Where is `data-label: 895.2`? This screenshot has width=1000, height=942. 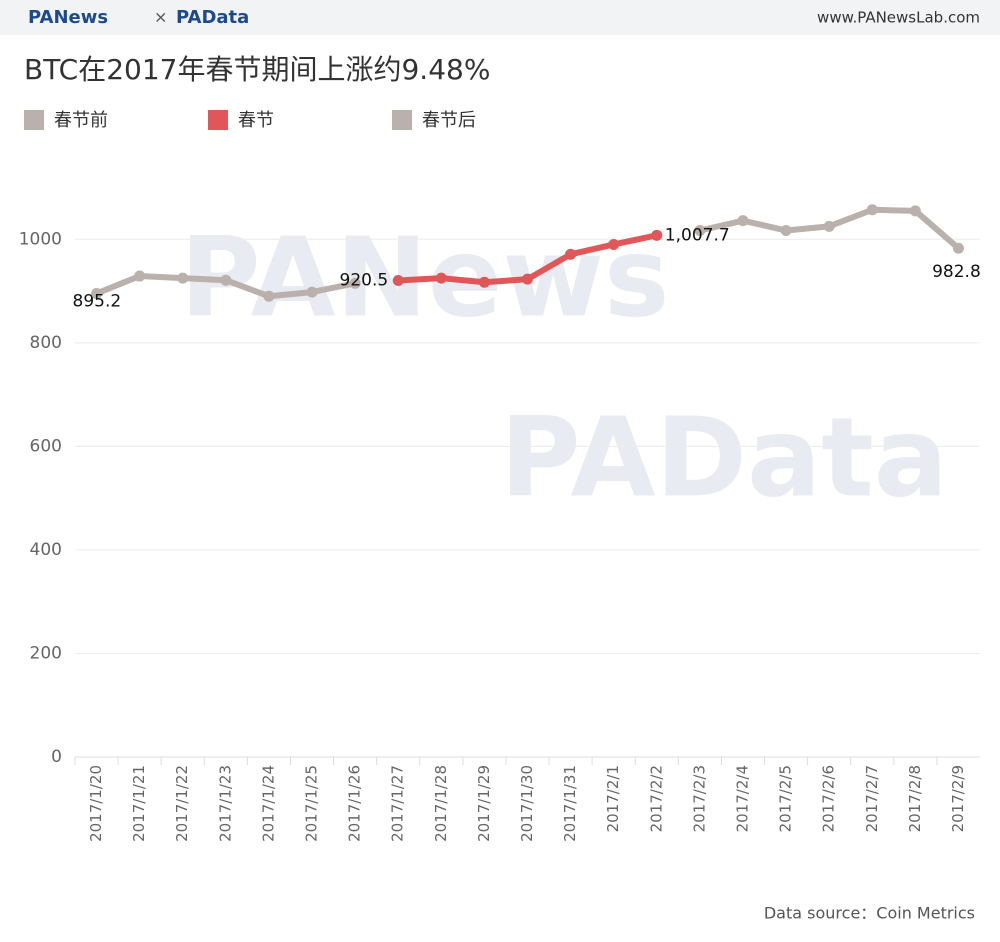 data-label: 895.2 is located at coordinates (97, 302).